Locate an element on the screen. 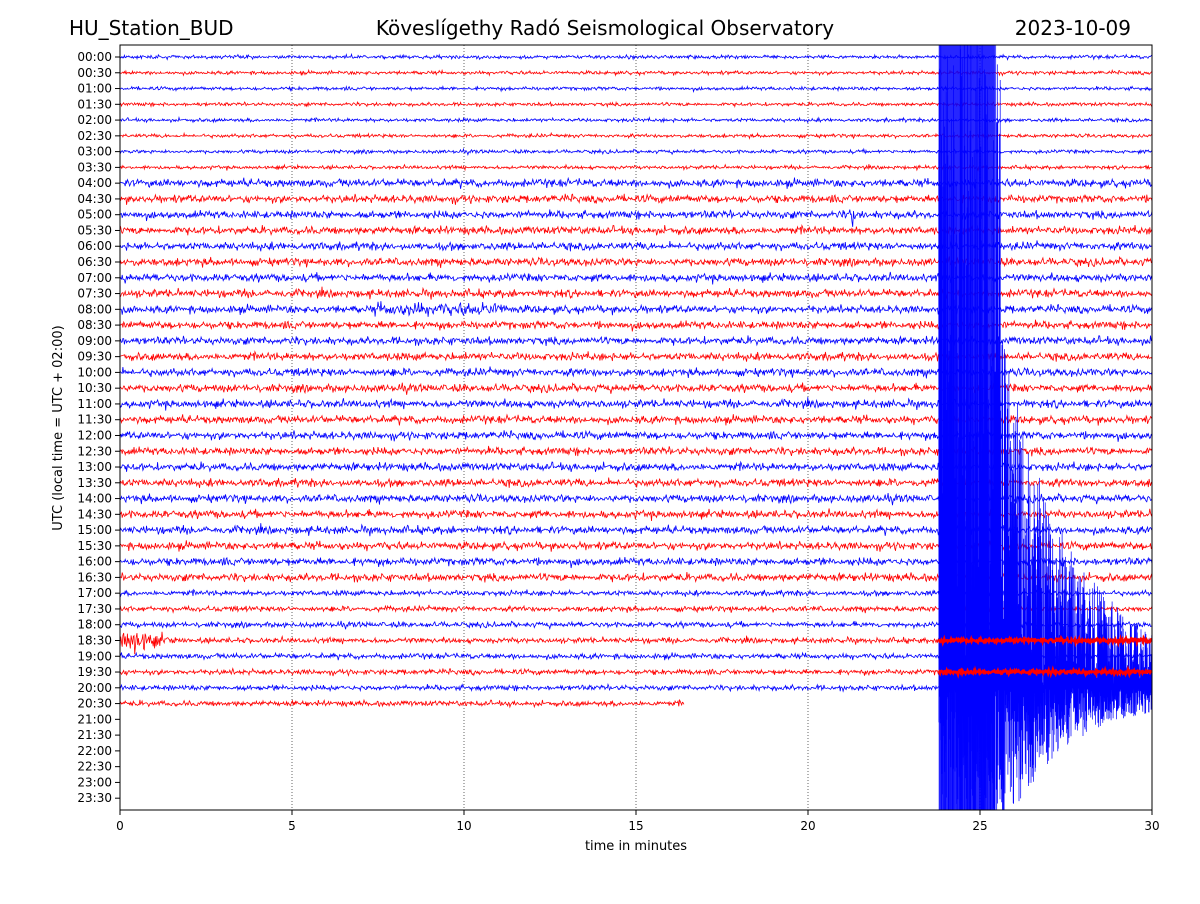  x-tick-label: 10 is located at coordinates (463, 826).